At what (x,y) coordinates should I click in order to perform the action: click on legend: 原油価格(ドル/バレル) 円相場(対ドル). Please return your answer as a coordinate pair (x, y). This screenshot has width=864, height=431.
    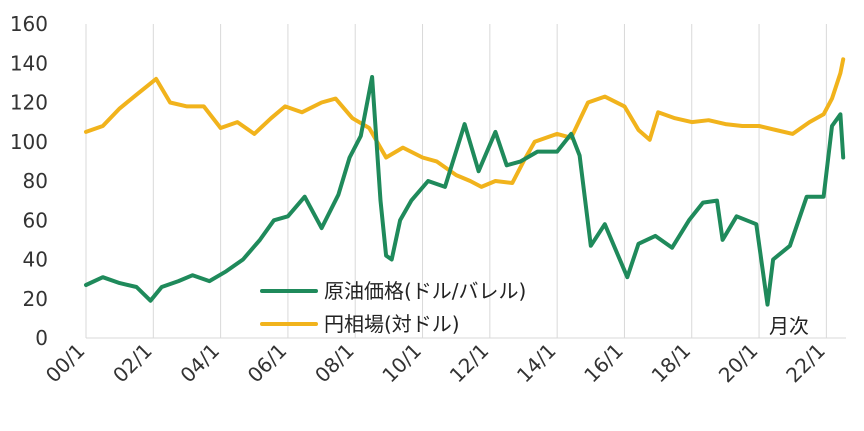
    Looking at the image, I should click on (393, 307).